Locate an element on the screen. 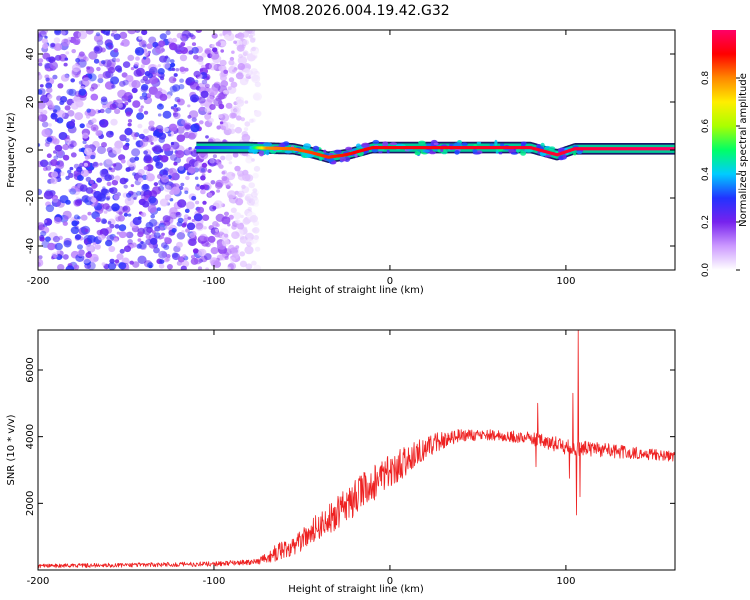 This screenshot has width=750, height=600. spectrogram-carrier is located at coordinates (434, 152).